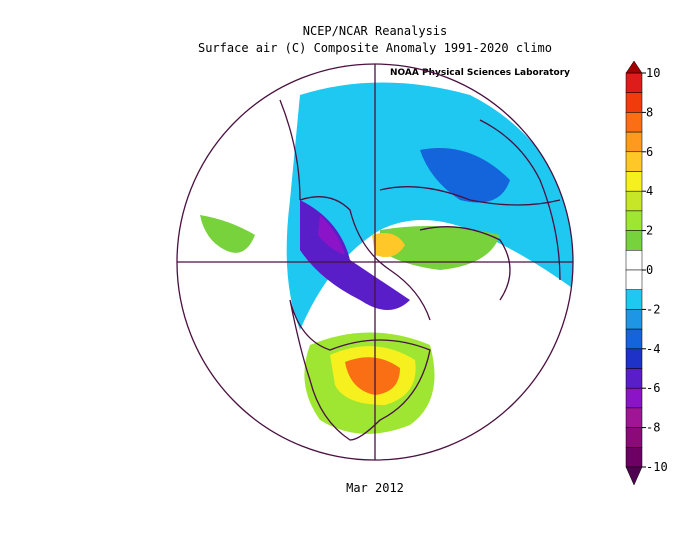 The image size is (700, 542). I want to click on colorbar-tick-label: 0, so click(649, 270).